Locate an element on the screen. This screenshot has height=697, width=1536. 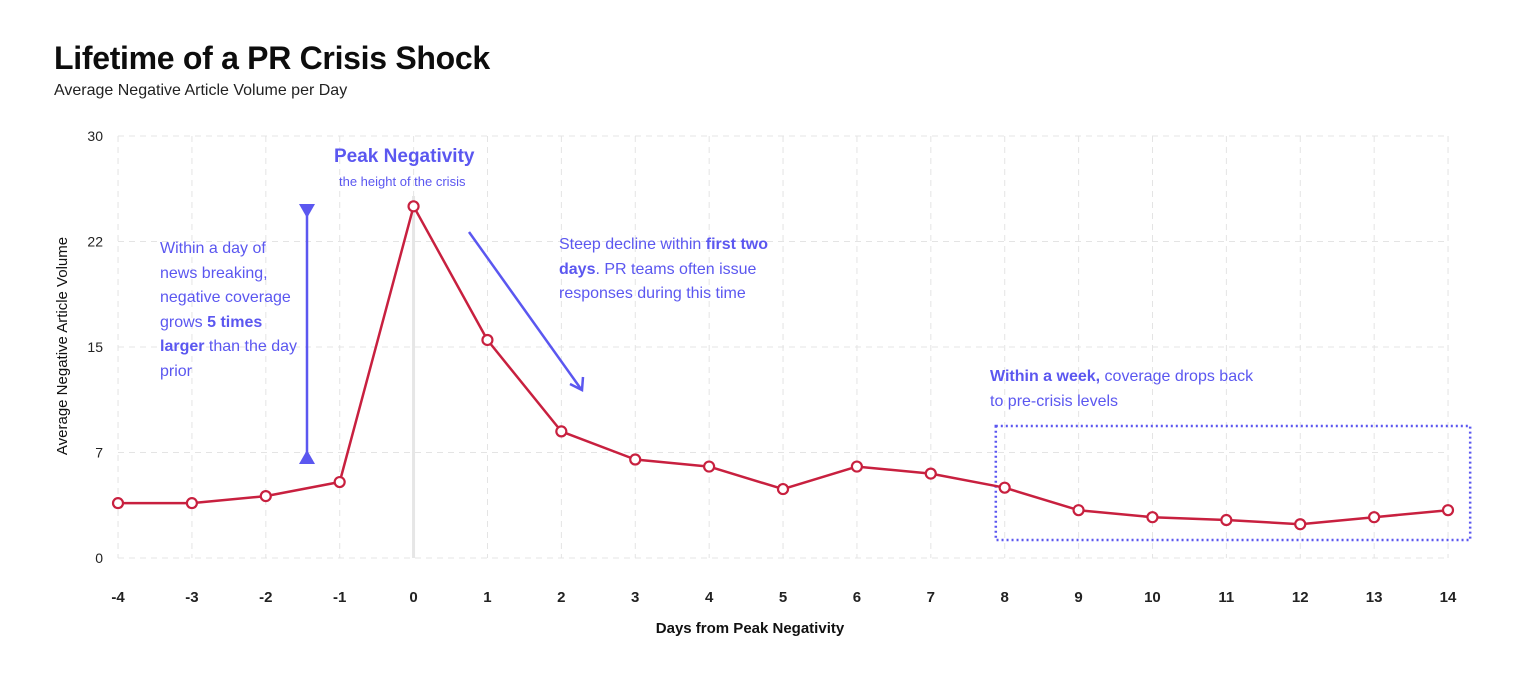
decline-arrow-shaft is located at coordinates (525, 310).